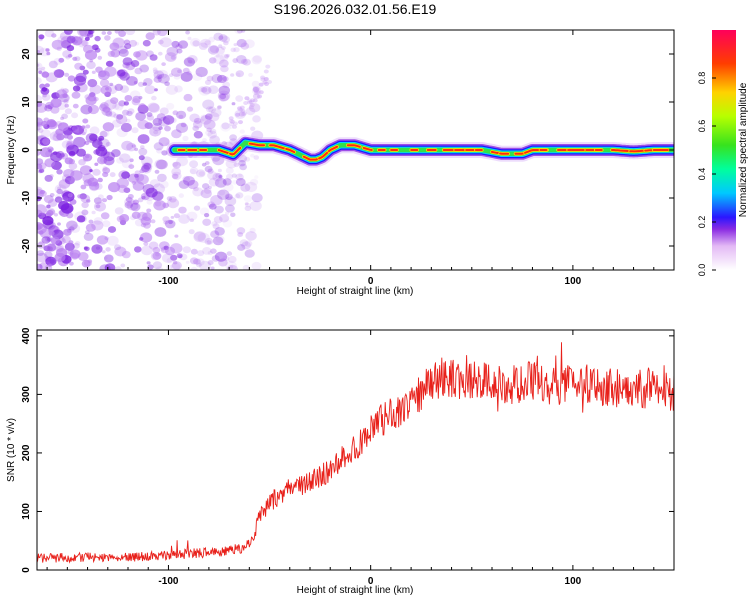  What do you see at coordinates (26, 197) in the screenshot?
I see `spectrogram-y-tick-label: -10` at bounding box center [26, 197].